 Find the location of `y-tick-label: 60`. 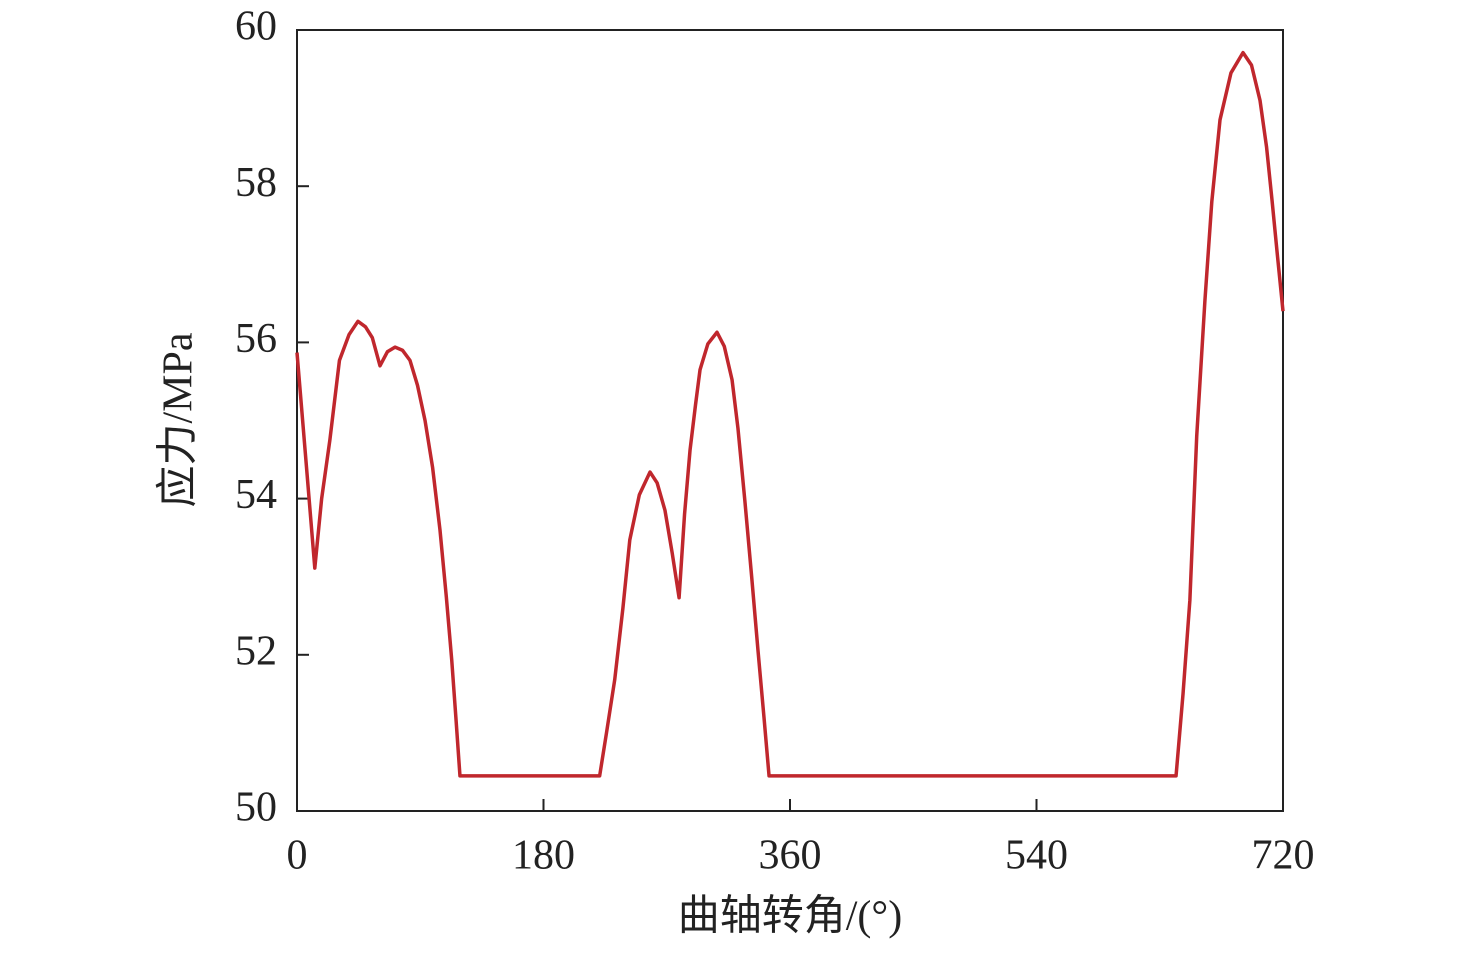

y-tick-label: 60 is located at coordinates (256, 27).